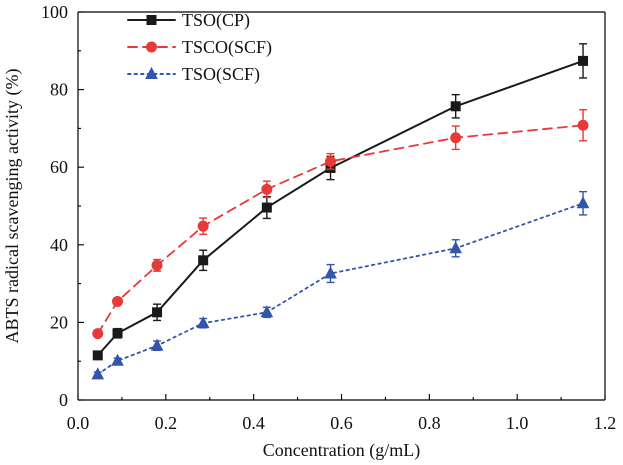  Describe the element at coordinates (216, 20) in the screenshot. I see `legend-label: TSO(CP)` at that location.